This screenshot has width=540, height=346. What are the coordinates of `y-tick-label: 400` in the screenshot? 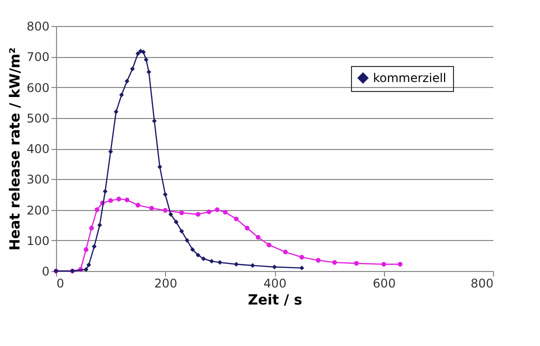 It's located at (38, 149).